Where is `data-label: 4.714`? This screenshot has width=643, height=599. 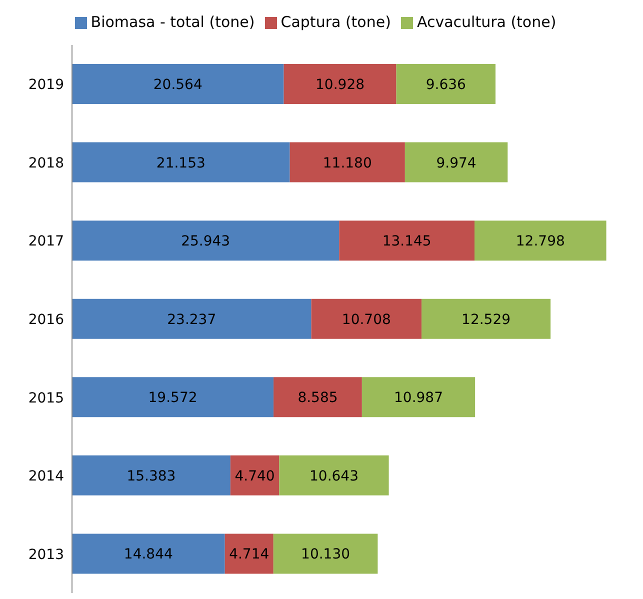 data-label: 4.714 is located at coordinates (249, 554).